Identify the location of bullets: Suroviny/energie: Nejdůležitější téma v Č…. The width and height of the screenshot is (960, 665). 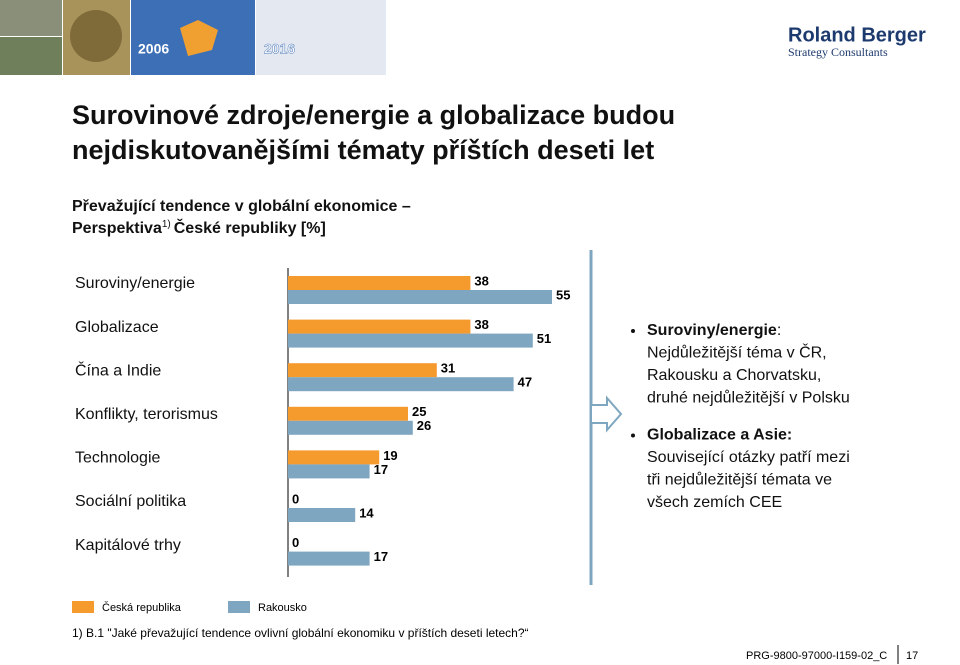
(740, 416).